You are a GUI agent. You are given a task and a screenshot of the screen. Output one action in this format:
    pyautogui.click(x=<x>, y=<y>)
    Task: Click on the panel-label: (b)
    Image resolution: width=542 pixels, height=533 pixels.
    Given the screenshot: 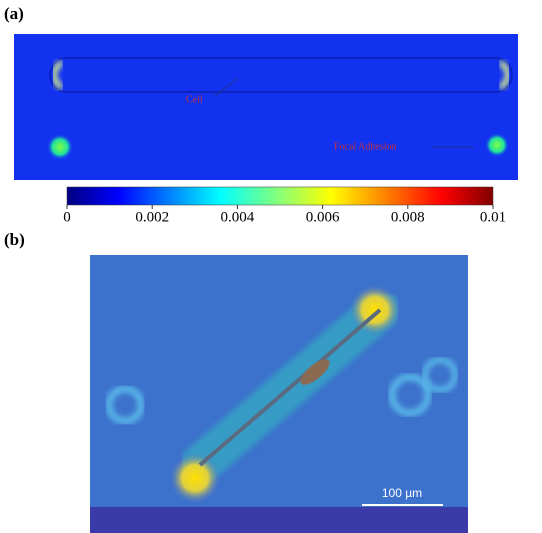 What is the action you would take?
    pyautogui.click(x=14, y=239)
    